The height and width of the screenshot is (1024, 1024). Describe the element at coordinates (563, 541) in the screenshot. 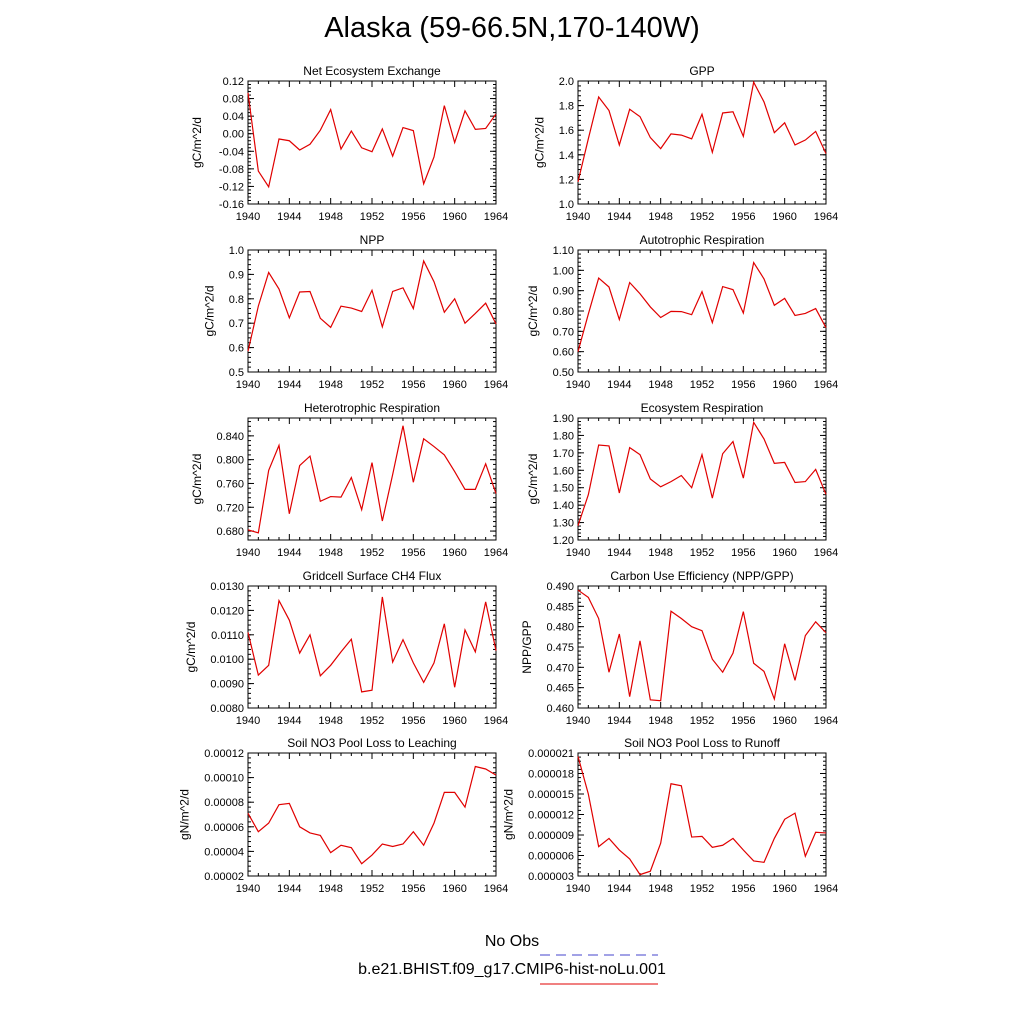

I see `y-tick-label: 1.20` at that location.